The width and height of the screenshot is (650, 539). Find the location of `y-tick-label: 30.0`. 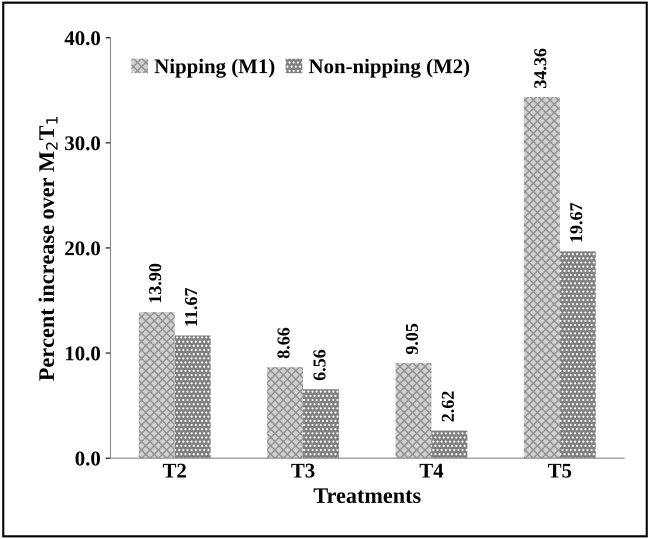

y-tick-label: 30.0 is located at coordinates (82, 143).